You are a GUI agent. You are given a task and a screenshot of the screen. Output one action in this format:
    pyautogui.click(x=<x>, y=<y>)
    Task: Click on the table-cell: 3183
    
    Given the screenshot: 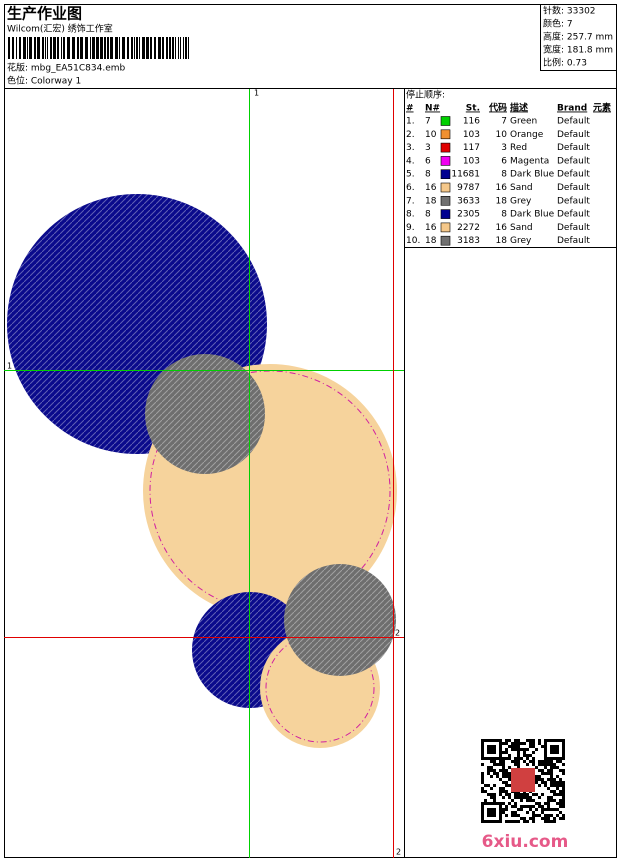 What is the action you would take?
    pyautogui.click(x=468, y=241)
    